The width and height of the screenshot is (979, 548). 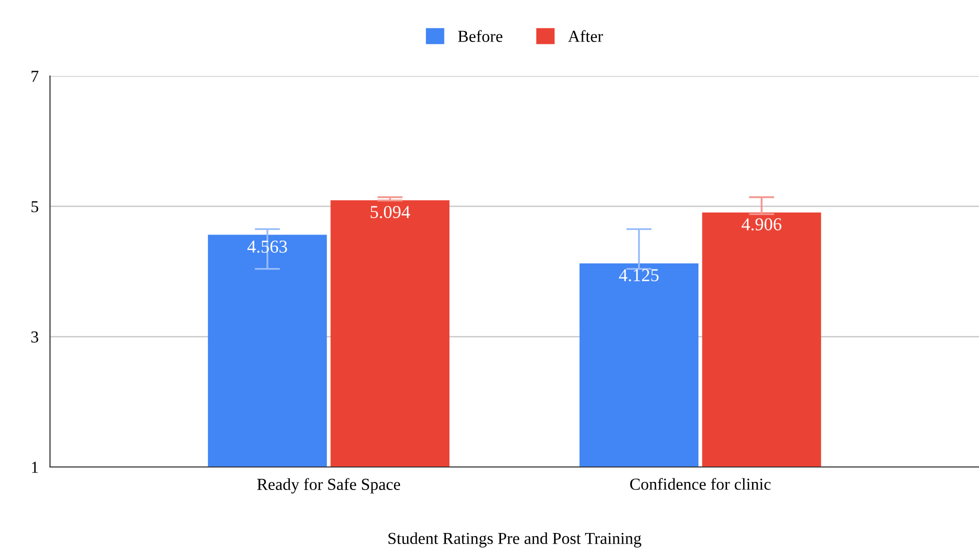 What do you see at coordinates (35, 206) in the screenshot?
I see `y-tick-label: 5` at bounding box center [35, 206].